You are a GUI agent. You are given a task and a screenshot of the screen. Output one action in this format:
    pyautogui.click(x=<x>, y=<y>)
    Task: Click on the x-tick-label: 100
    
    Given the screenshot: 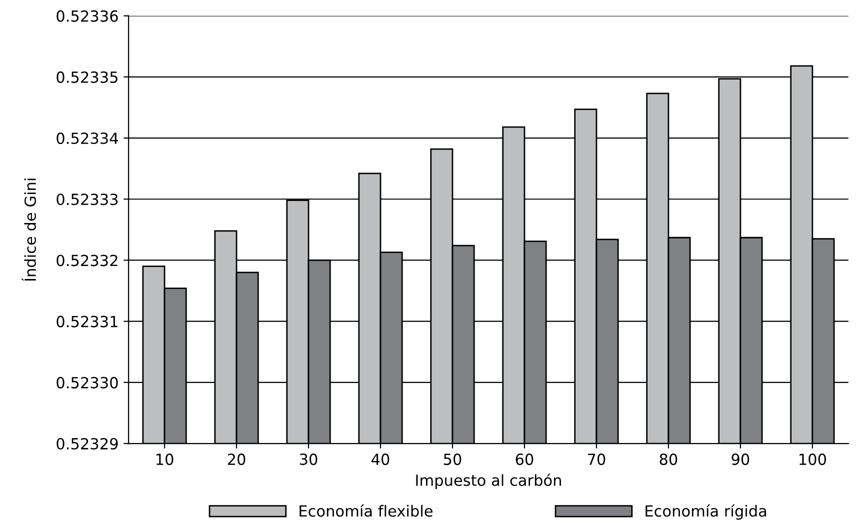 What is the action you would take?
    pyautogui.click(x=813, y=460)
    